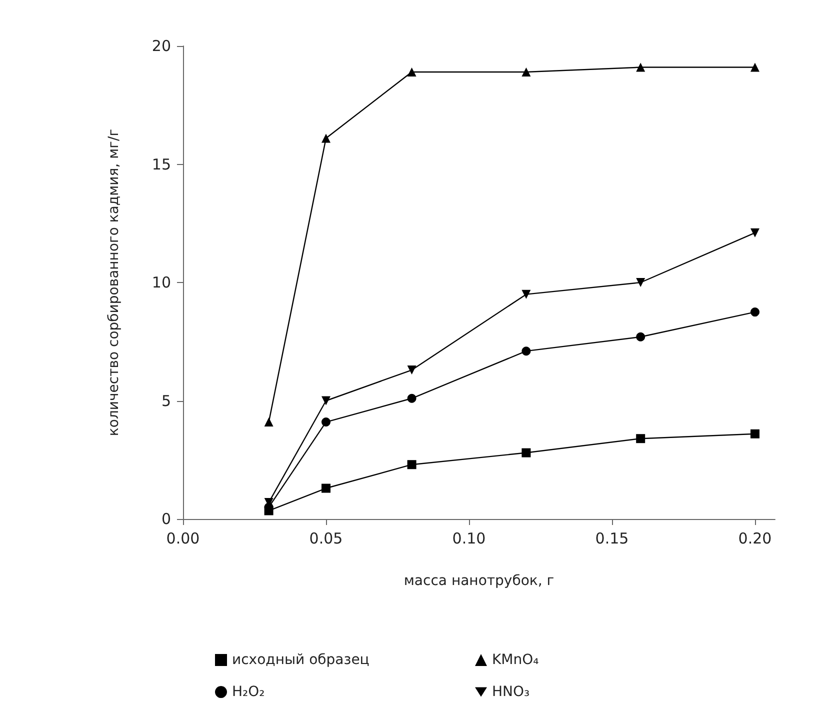 The width and height of the screenshot is (826, 728). Describe the element at coordinates (755, 539) in the screenshot. I see `x-tick-label: 0.20` at that location.